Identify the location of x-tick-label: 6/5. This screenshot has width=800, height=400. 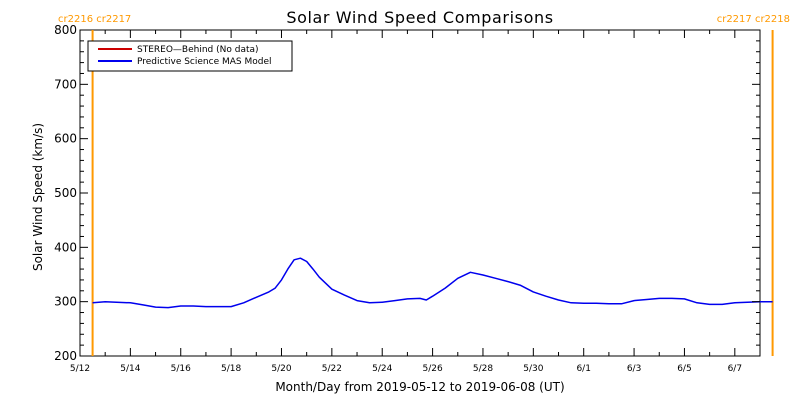
(684, 369).